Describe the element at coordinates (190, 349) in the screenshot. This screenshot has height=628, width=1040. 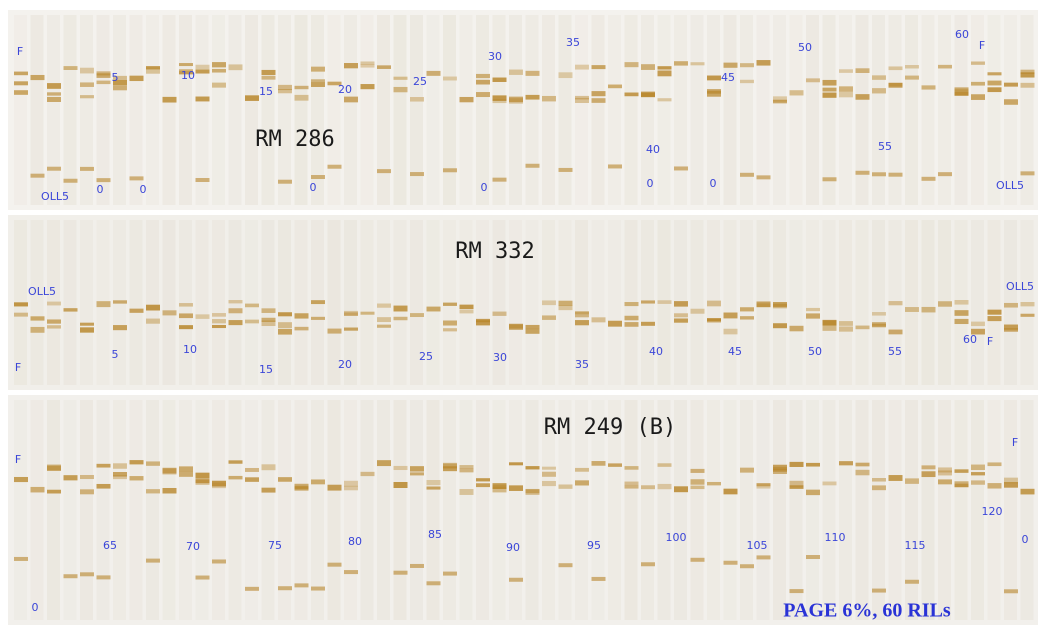
I see `lane-label: 10` at that location.